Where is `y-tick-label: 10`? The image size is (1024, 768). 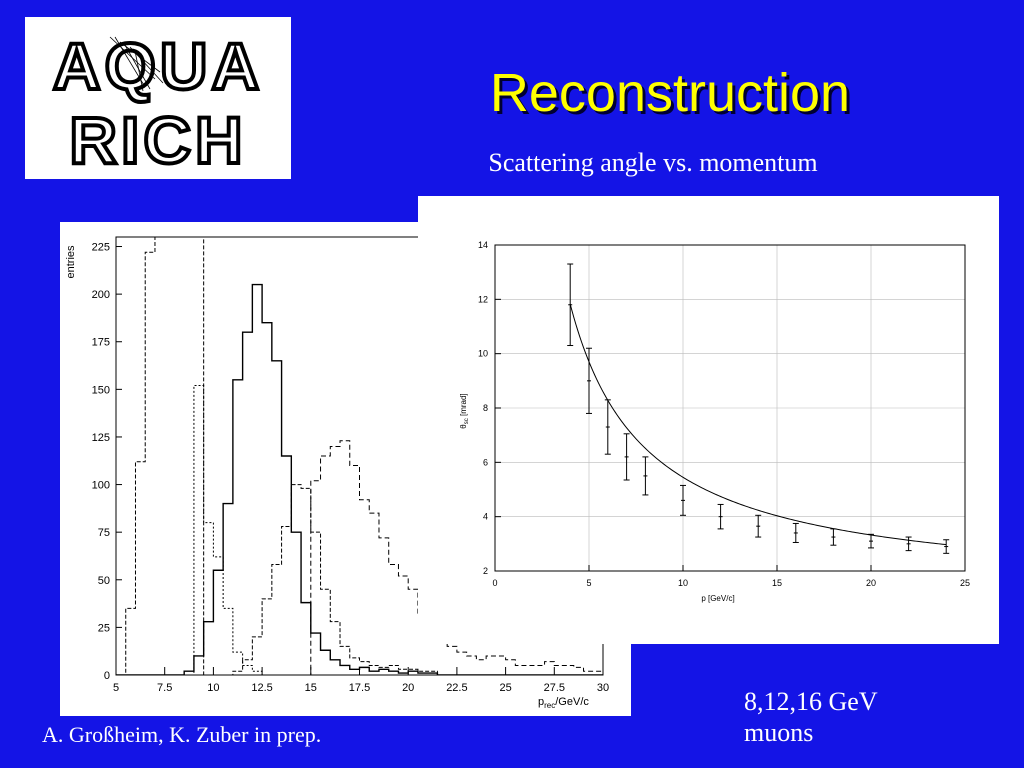
y-tick-label: 10 is located at coordinates (483, 354).